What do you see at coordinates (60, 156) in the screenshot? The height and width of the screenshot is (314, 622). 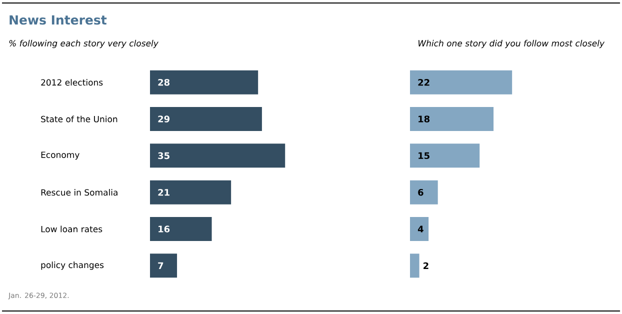 I see `y-tick-label: Economy` at bounding box center [60, 156].